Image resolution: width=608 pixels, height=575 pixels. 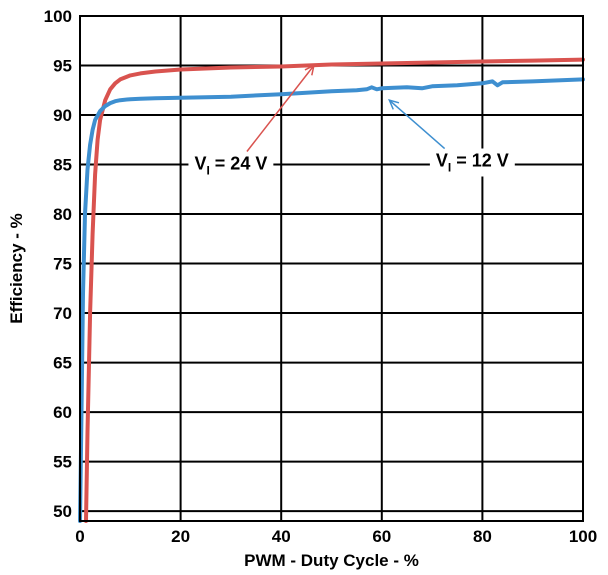 What do you see at coordinates (480, 161) in the screenshot?
I see `annotation-suffix: = 12 V` at bounding box center [480, 161].